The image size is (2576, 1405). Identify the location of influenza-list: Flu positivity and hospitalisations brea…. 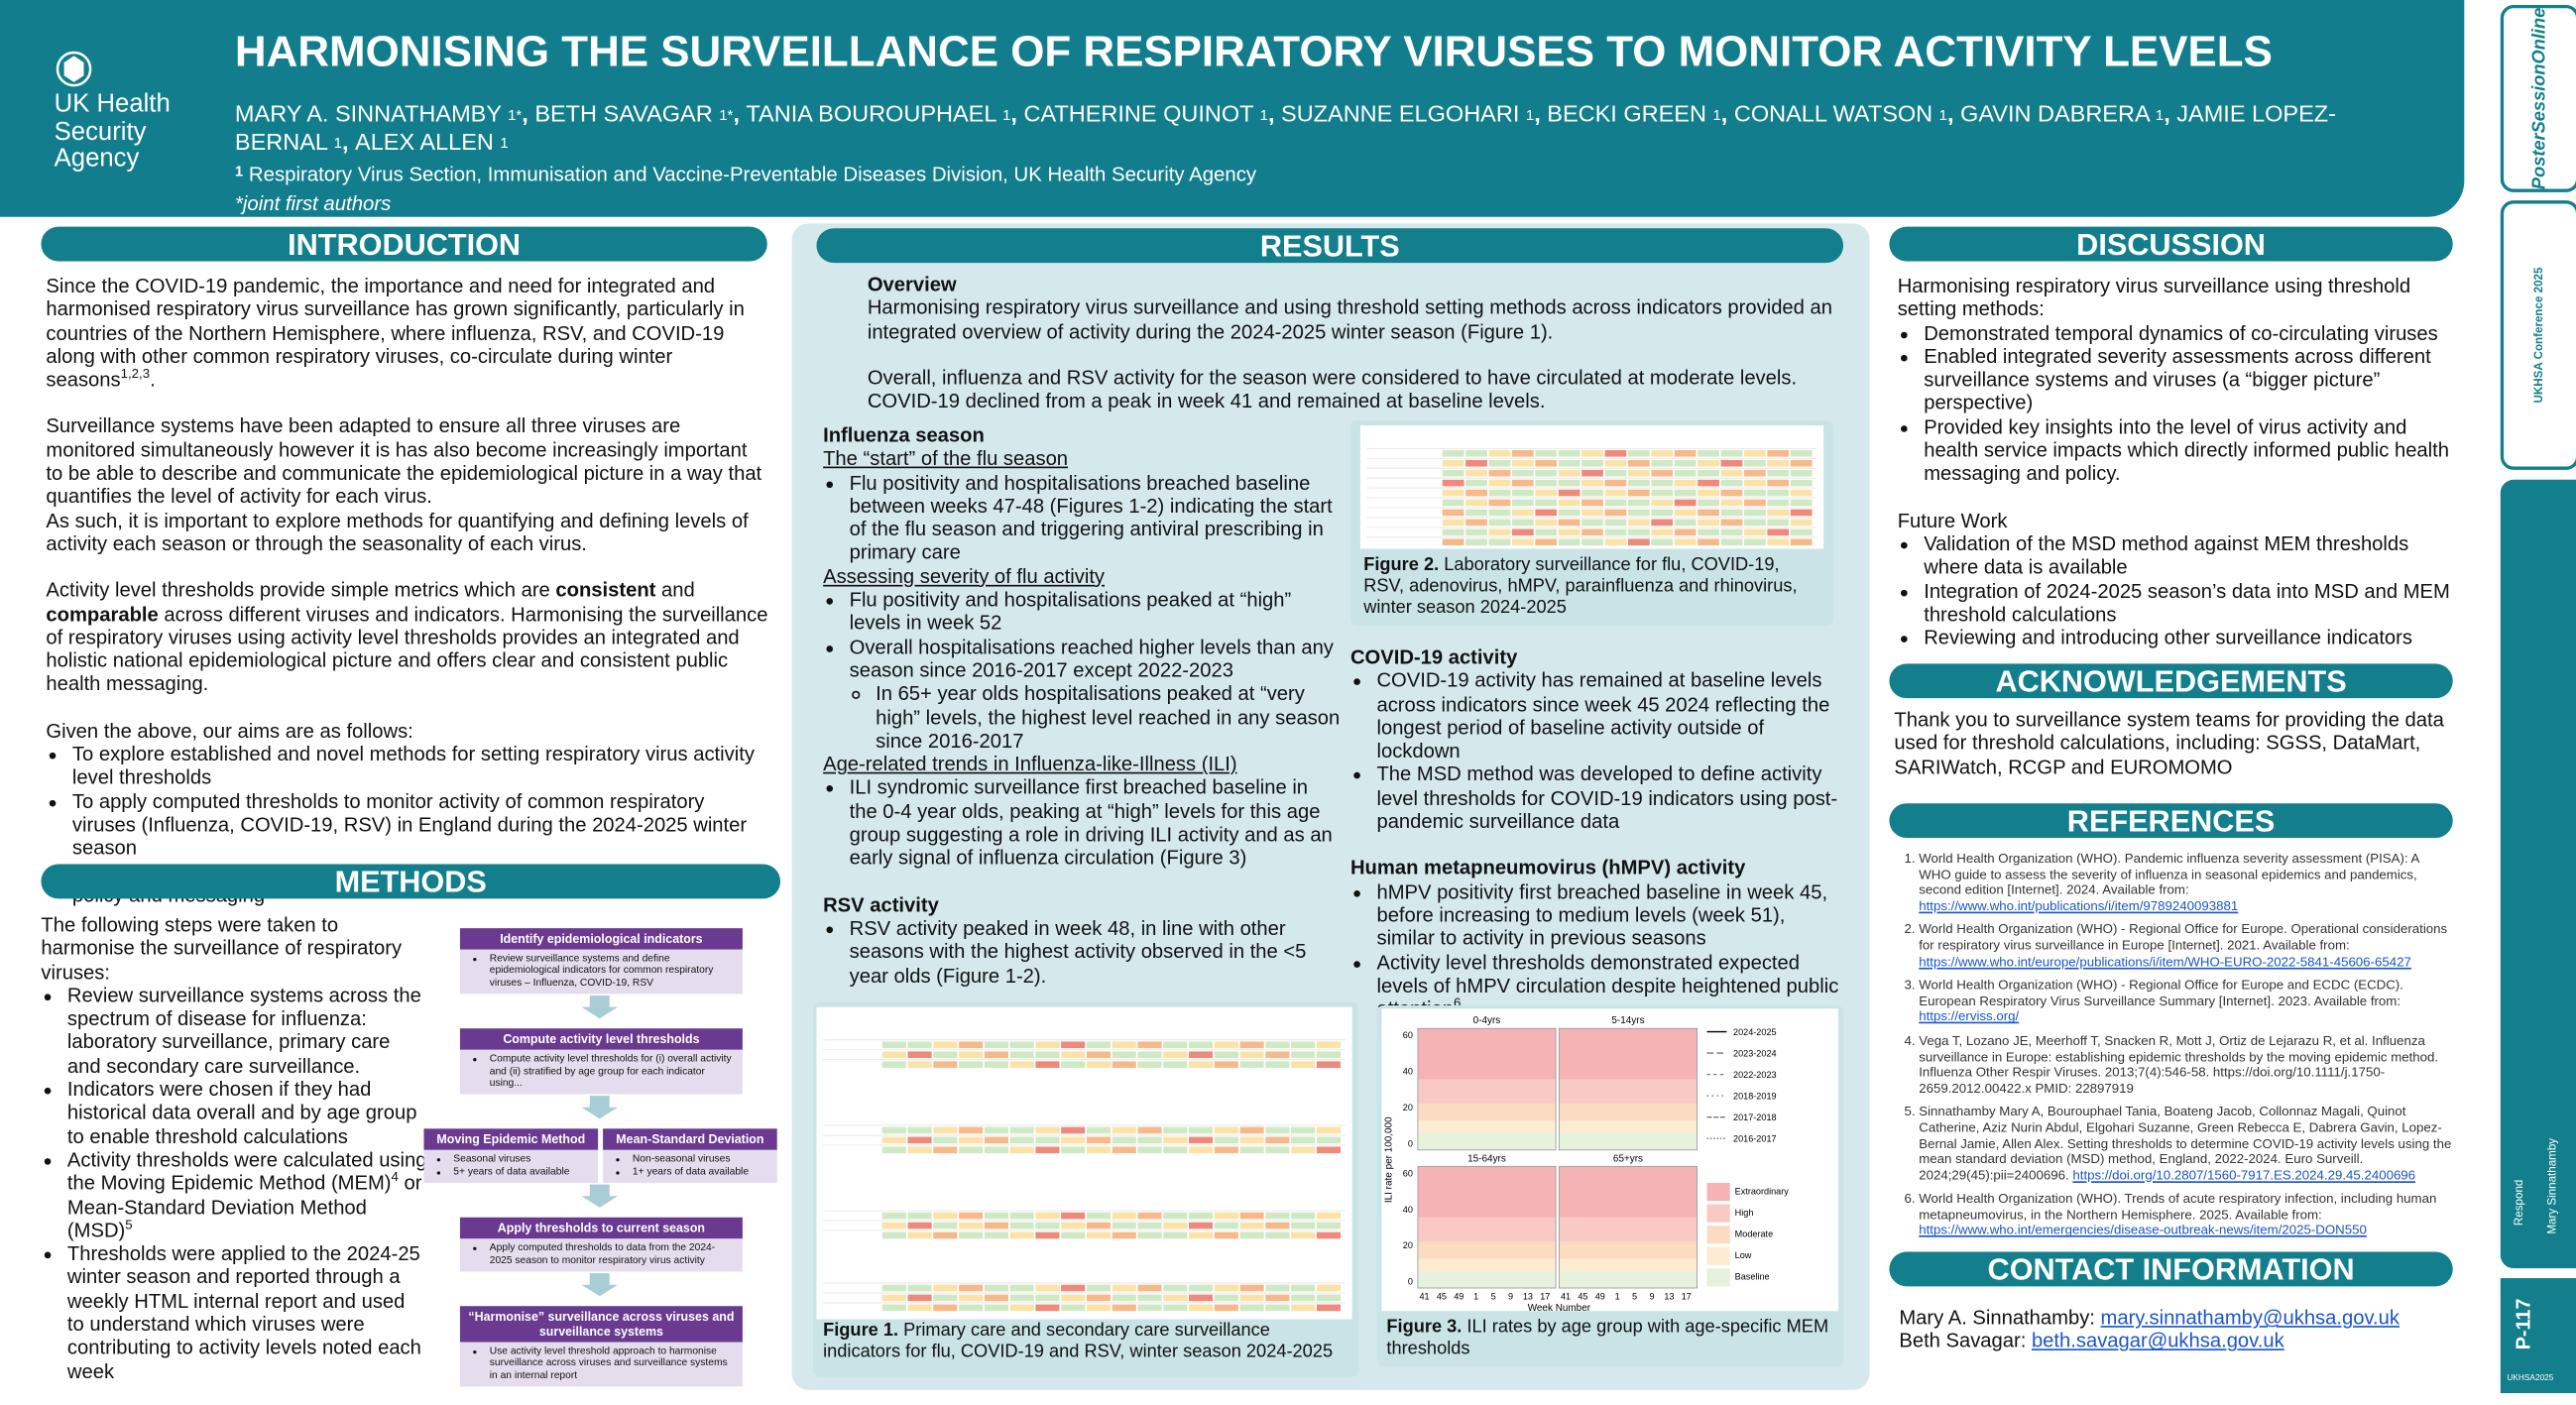
(1082, 518).